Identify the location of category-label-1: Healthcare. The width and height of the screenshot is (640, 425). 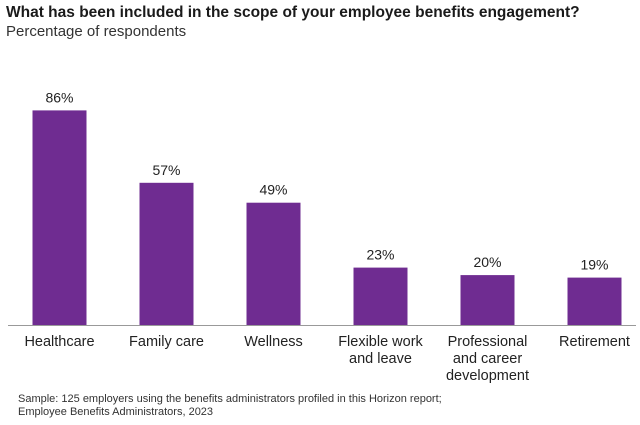
(59, 342).